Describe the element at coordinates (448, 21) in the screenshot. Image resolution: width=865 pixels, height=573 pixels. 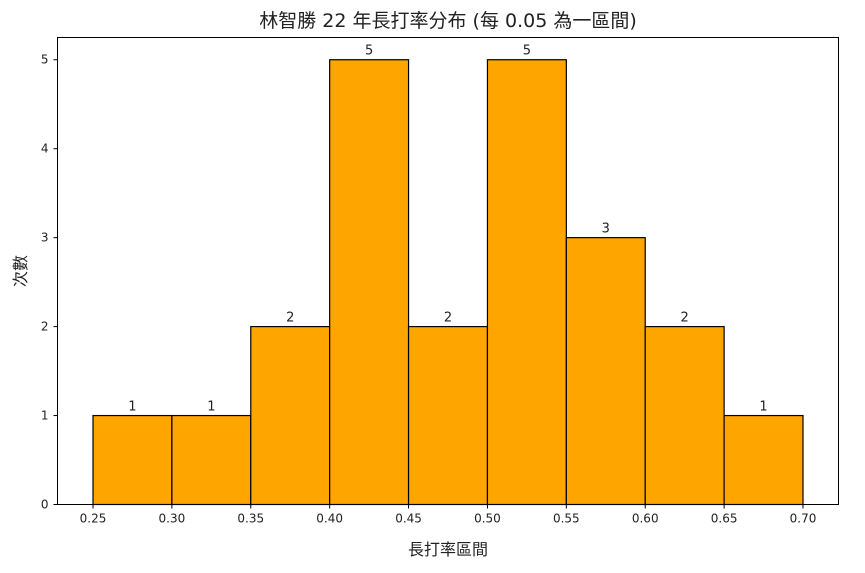
I see `chart-title: 林智勝 22 年長打率分布 (每 0.05 為一區間)` at that location.